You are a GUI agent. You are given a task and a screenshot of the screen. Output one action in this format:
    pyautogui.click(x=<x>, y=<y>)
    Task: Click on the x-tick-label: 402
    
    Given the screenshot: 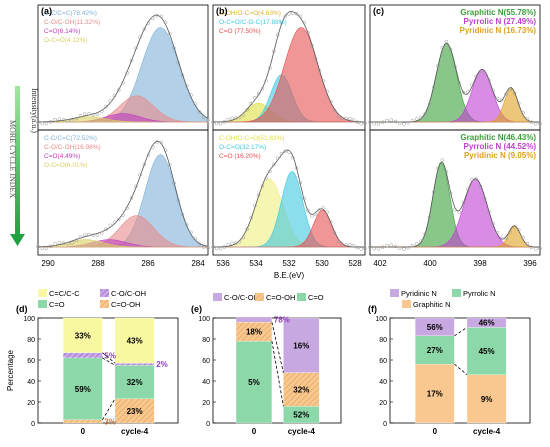 What is the action you would take?
    pyautogui.click(x=380, y=263)
    